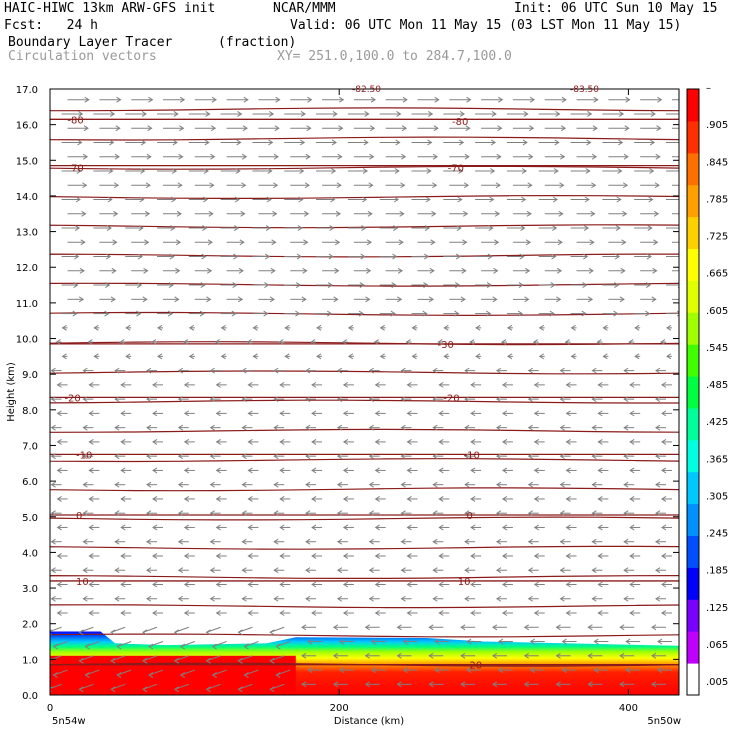  I want to click on overlay-name: Circulation vectors, so click(82, 56).